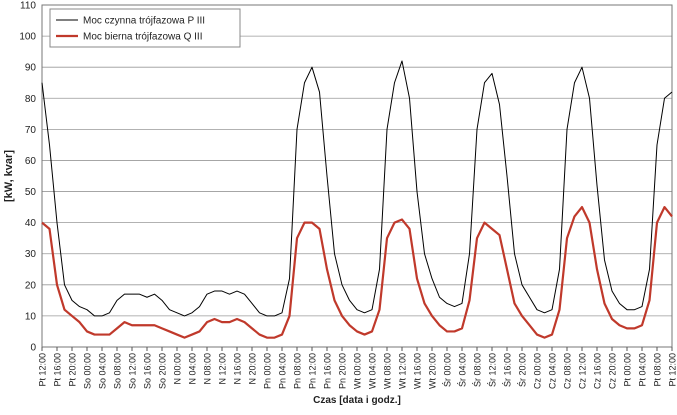 The height and width of the screenshot is (415, 677). Describe the element at coordinates (283, 371) in the screenshot. I see `x-tick-label: Pn 04:00` at that location.